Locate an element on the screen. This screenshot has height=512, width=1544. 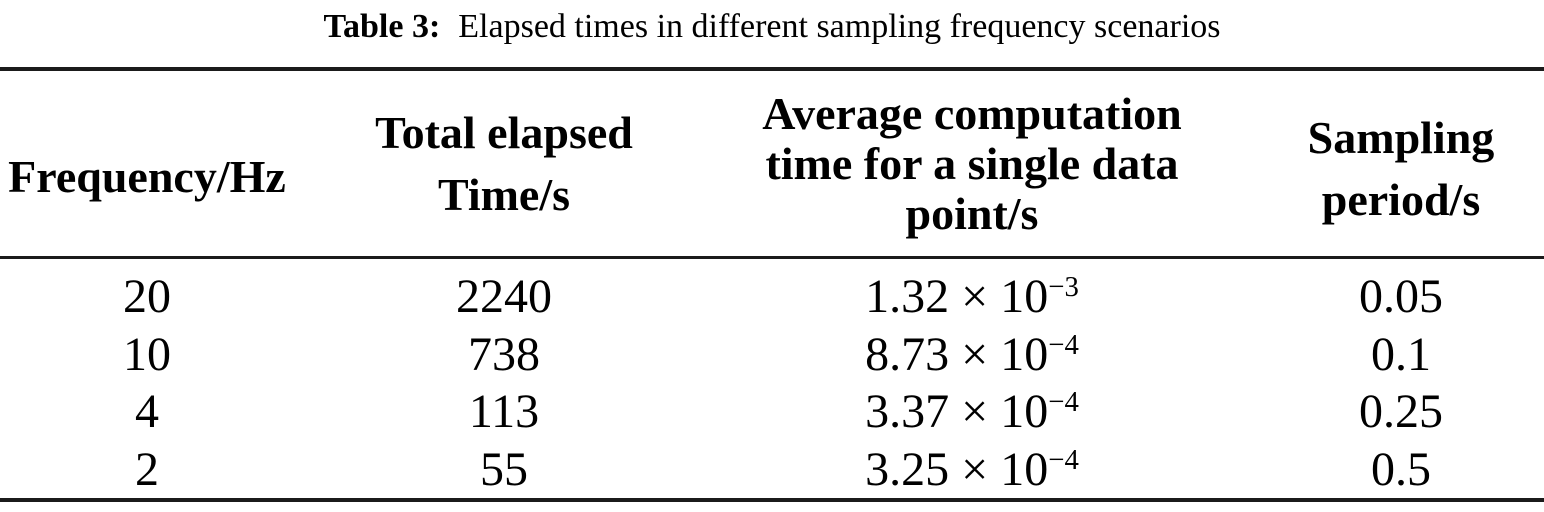
cell-avg-computation-time: 3.25 × 10−4 is located at coordinates (972, 469).